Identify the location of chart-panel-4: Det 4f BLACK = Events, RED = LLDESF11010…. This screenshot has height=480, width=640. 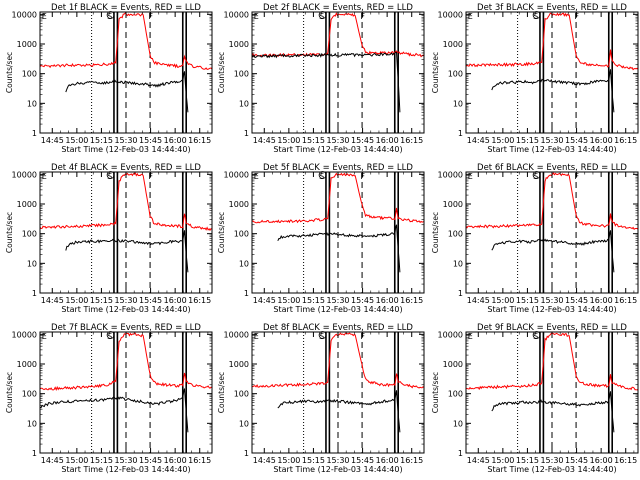
(109, 238).